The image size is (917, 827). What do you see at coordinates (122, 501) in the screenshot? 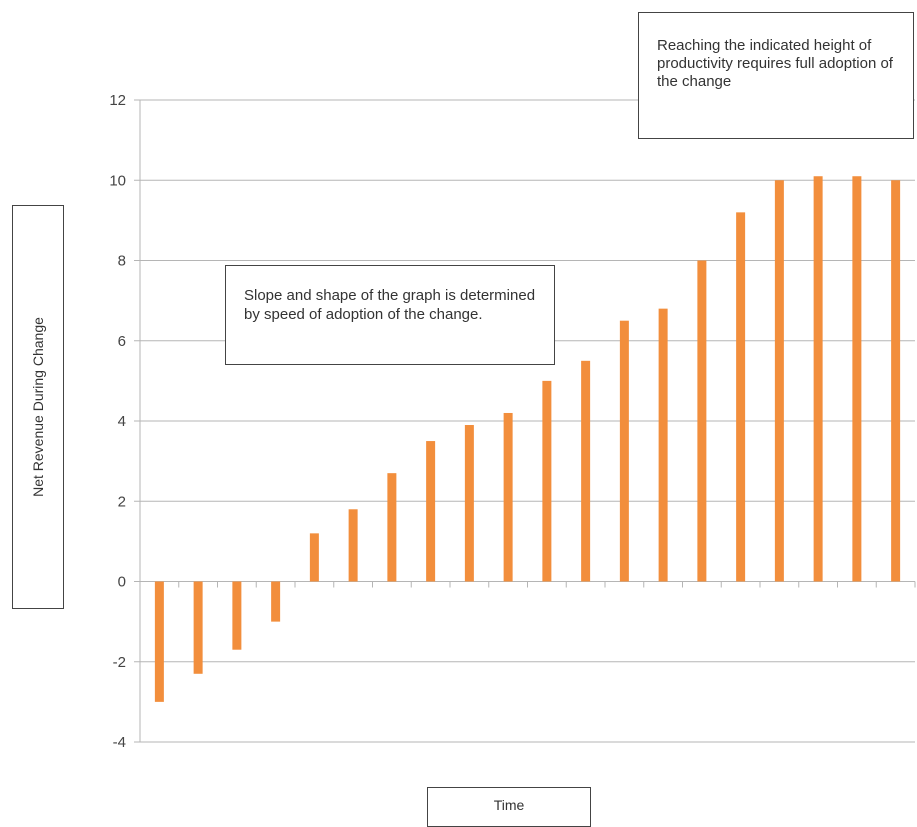
I see `y-tick-label: 2` at bounding box center [122, 501].